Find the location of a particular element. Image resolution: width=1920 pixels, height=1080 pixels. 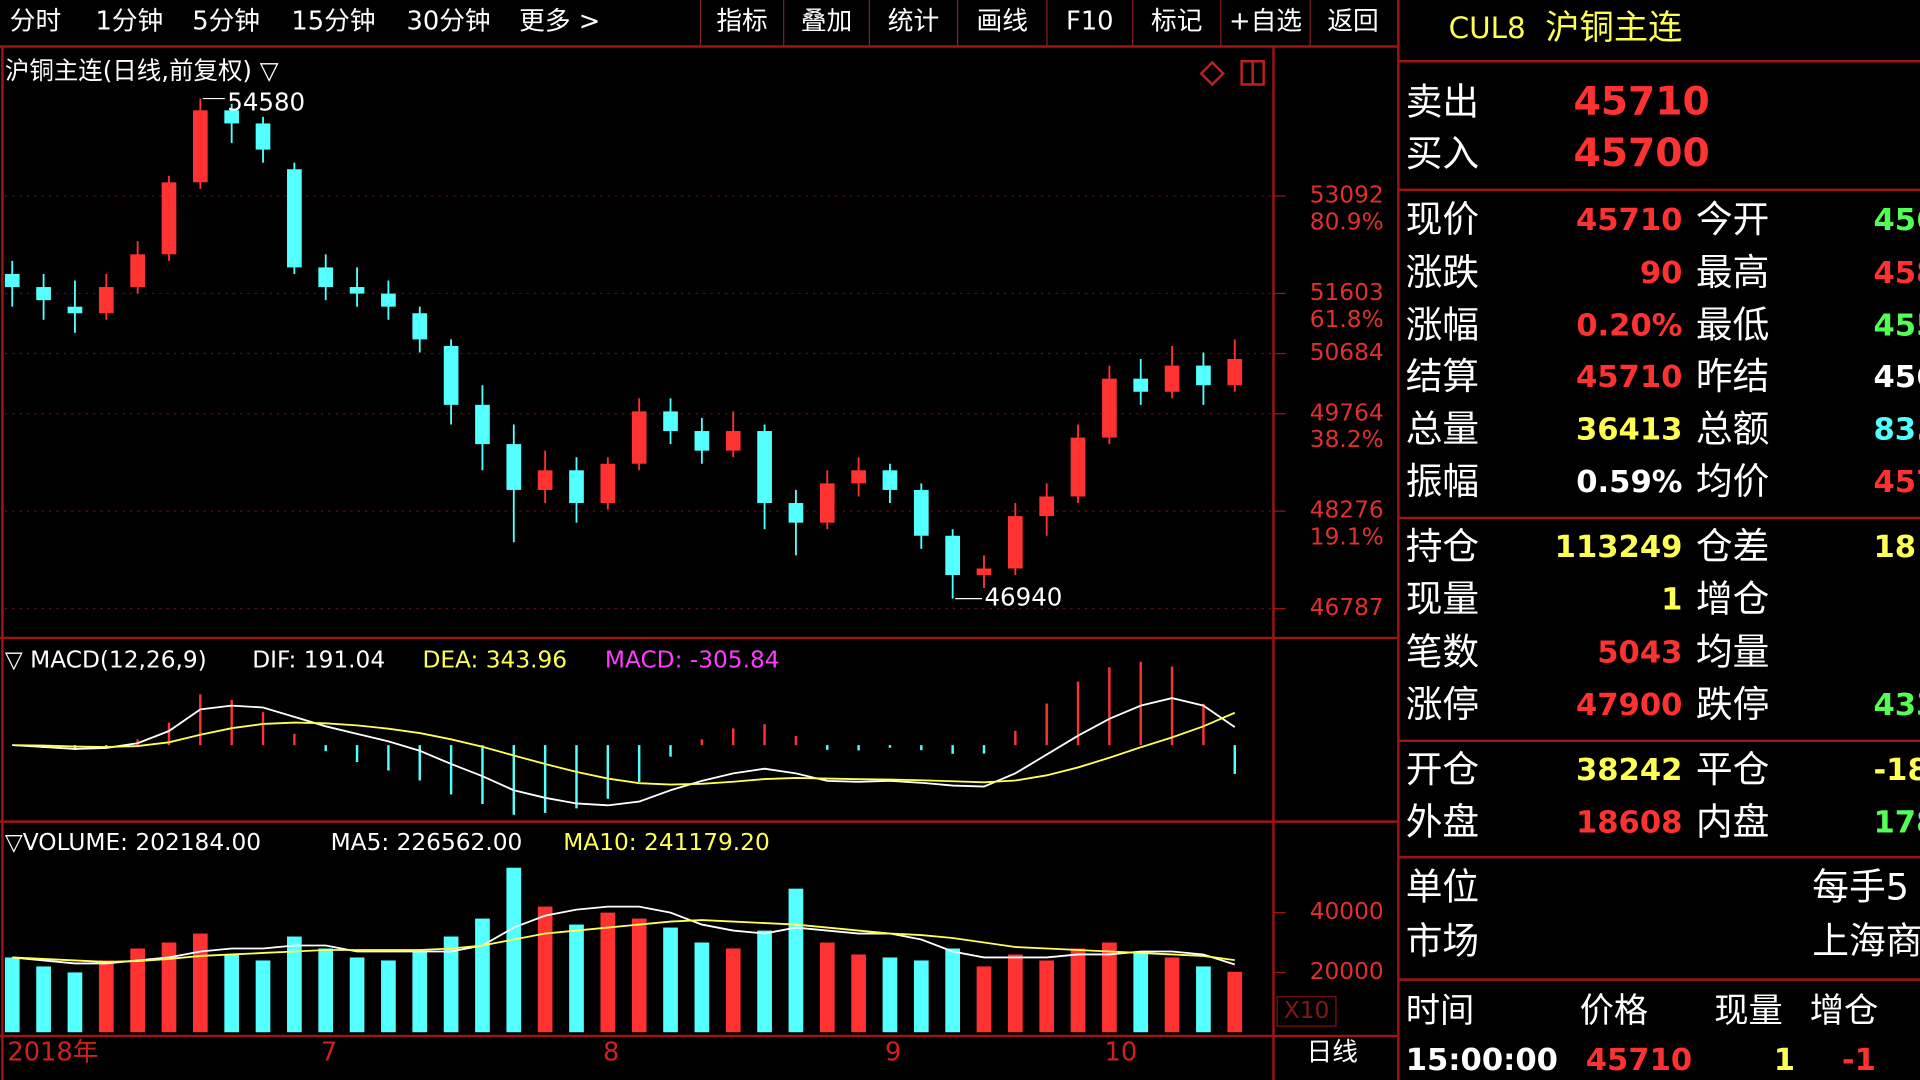

chart-title: 沪铜主连(日线,前复权) ▽ is located at coordinates (142, 70).